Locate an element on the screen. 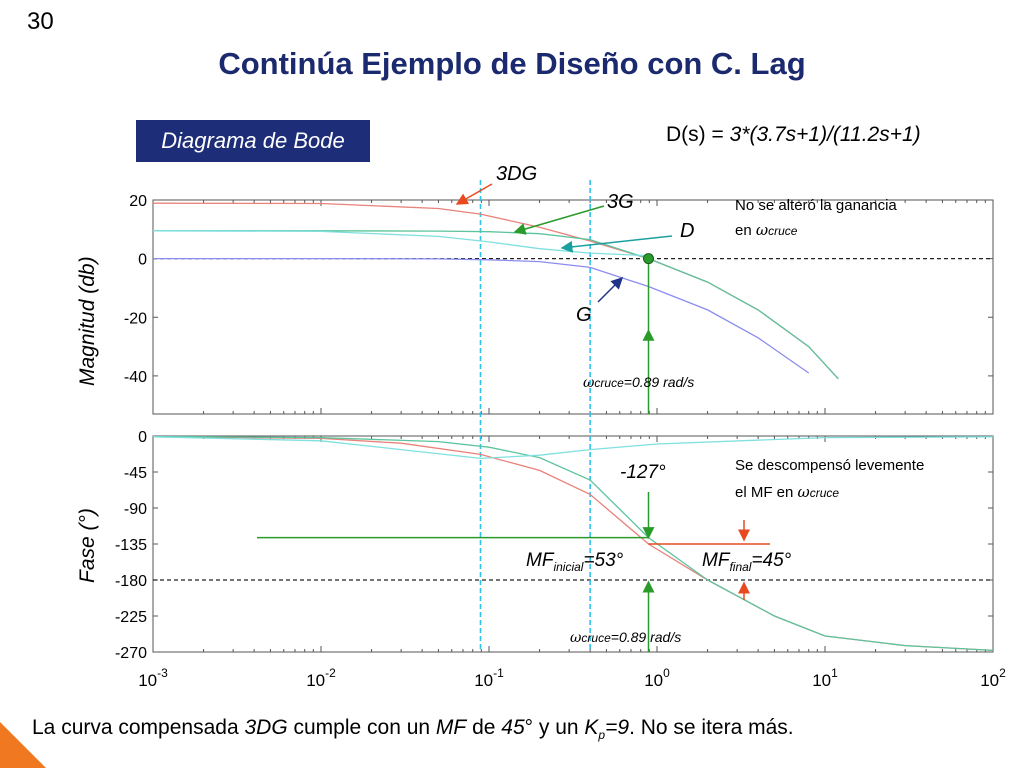  transfer-function: D(s) = 3*(3.7s+1)/(11.2s+1) is located at coordinates (793, 135).